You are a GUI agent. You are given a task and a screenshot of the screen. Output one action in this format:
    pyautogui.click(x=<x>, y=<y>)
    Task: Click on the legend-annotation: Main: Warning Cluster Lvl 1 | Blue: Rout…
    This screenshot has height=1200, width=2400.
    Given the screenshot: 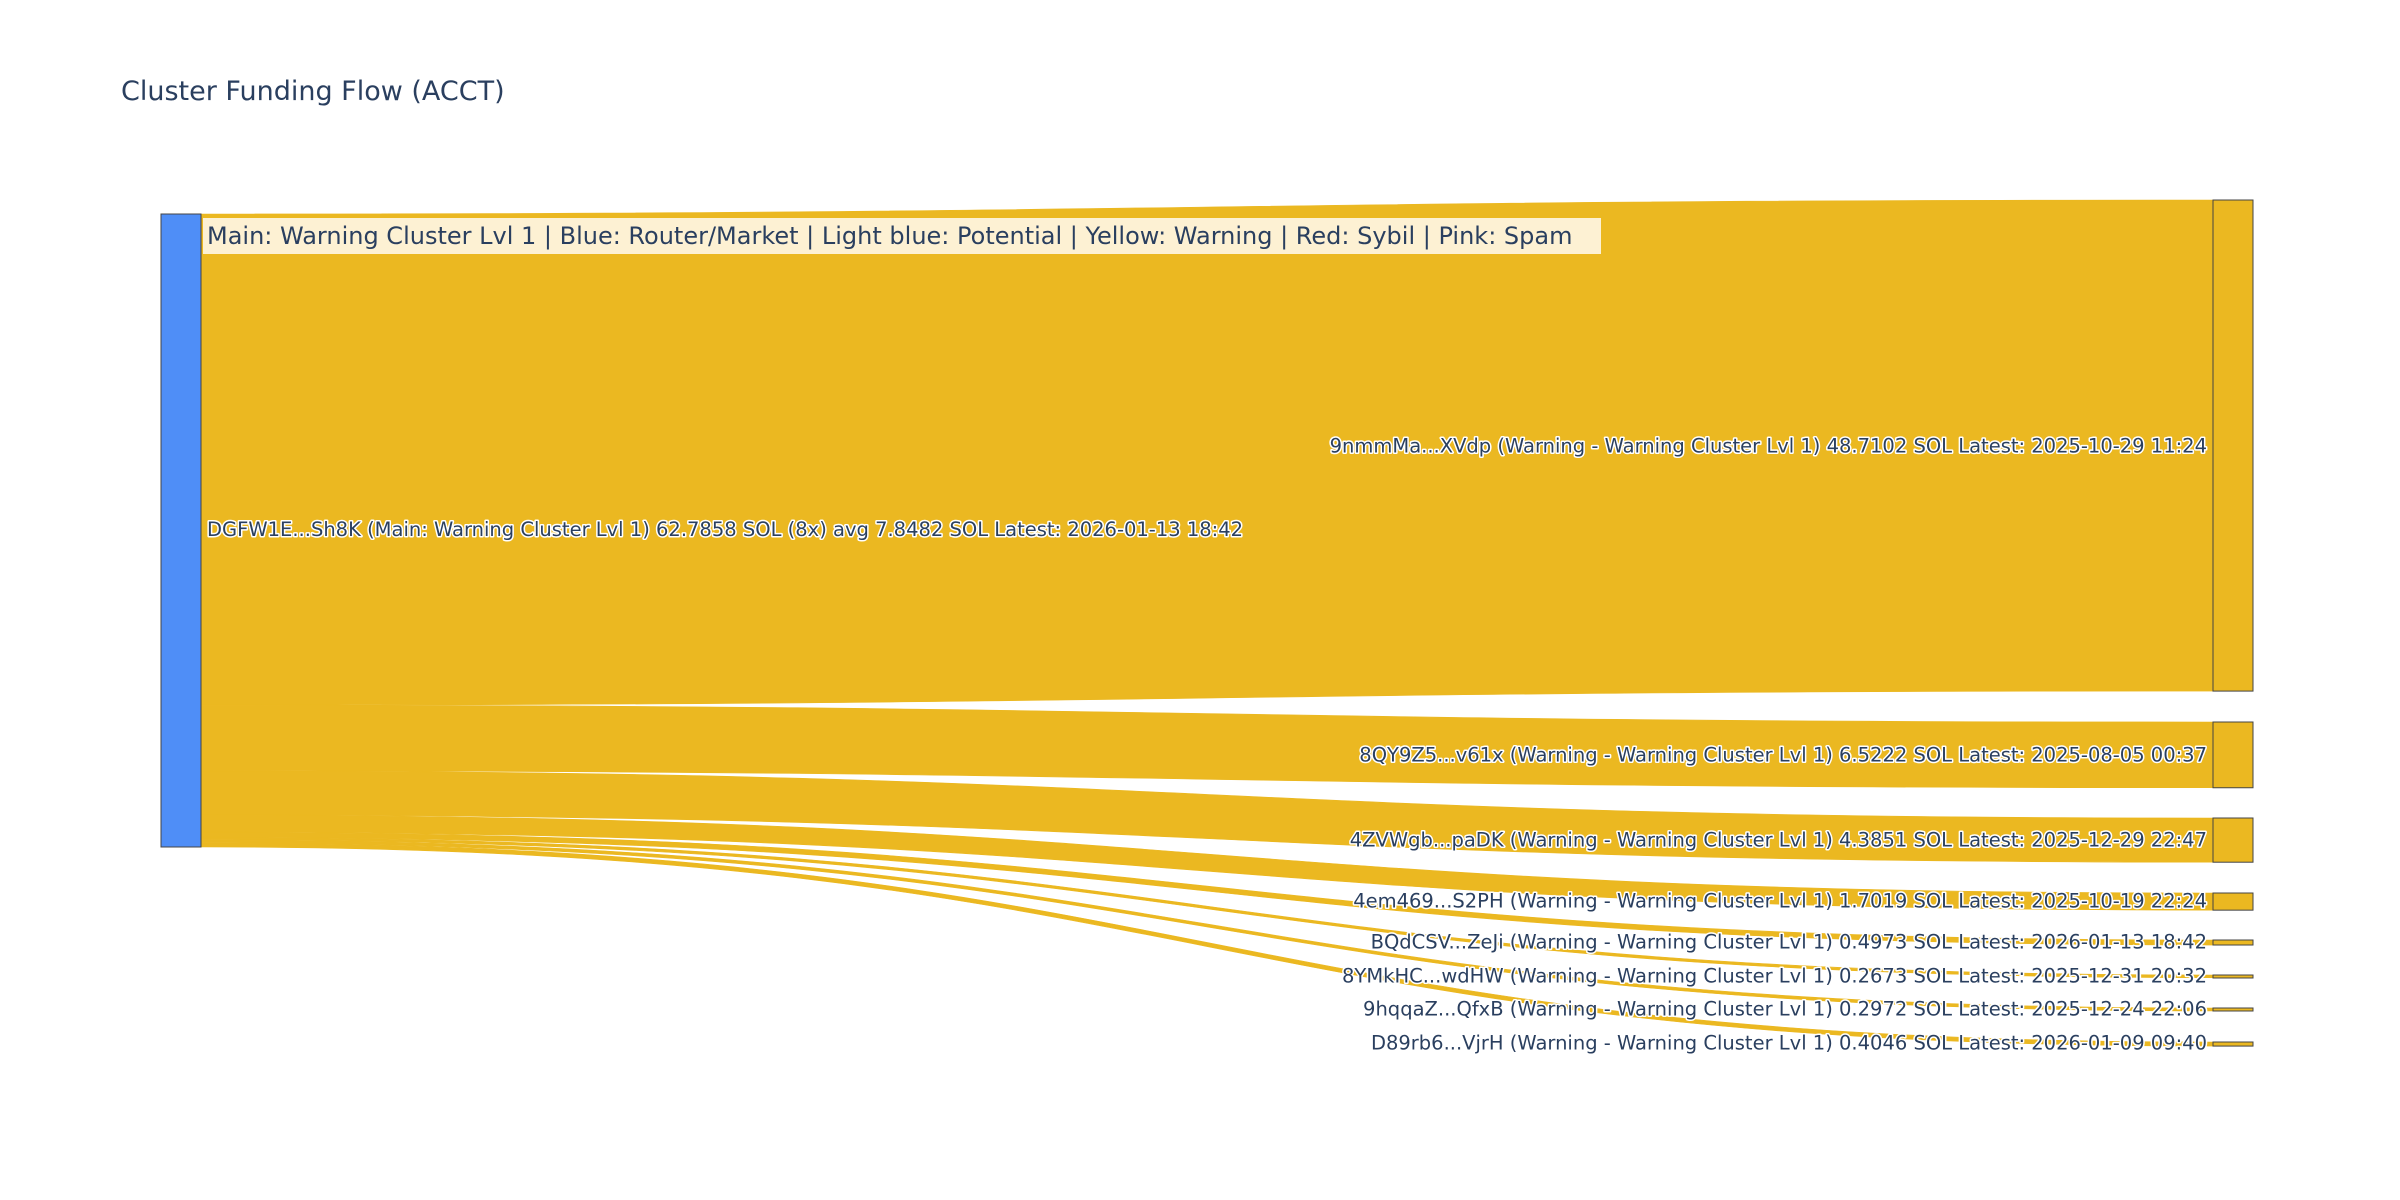 What is the action you would take?
    pyautogui.click(x=902, y=236)
    